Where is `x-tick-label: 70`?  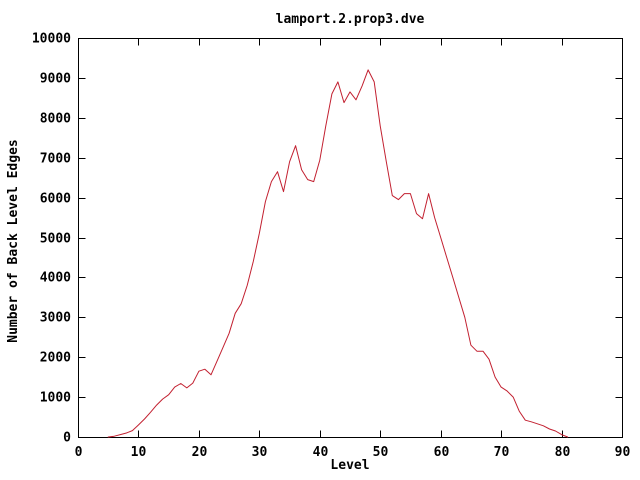 x-tick-label: 70 is located at coordinates (502, 452).